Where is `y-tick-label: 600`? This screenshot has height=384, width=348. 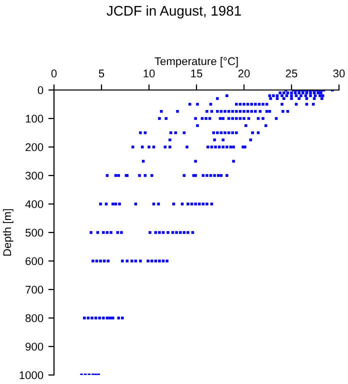 y-tick-label: 600 is located at coordinates (35, 261).